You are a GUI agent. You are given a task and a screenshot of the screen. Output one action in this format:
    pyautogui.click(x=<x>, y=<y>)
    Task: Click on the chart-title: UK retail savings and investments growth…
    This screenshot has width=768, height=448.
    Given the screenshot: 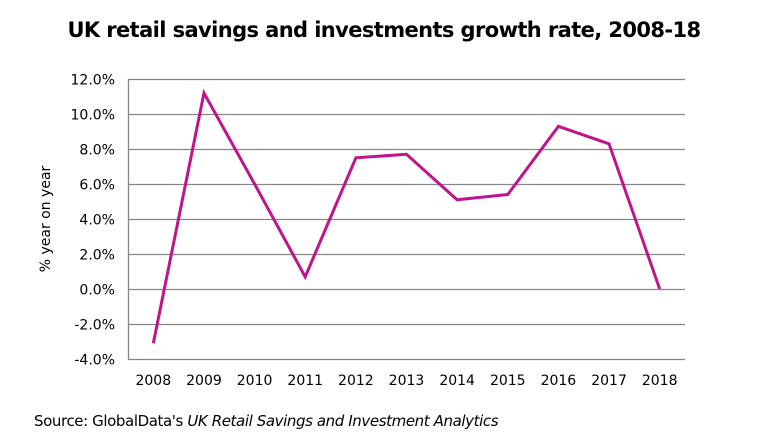 What is the action you would take?
    pyautogui.click(x=384, y=30)
    